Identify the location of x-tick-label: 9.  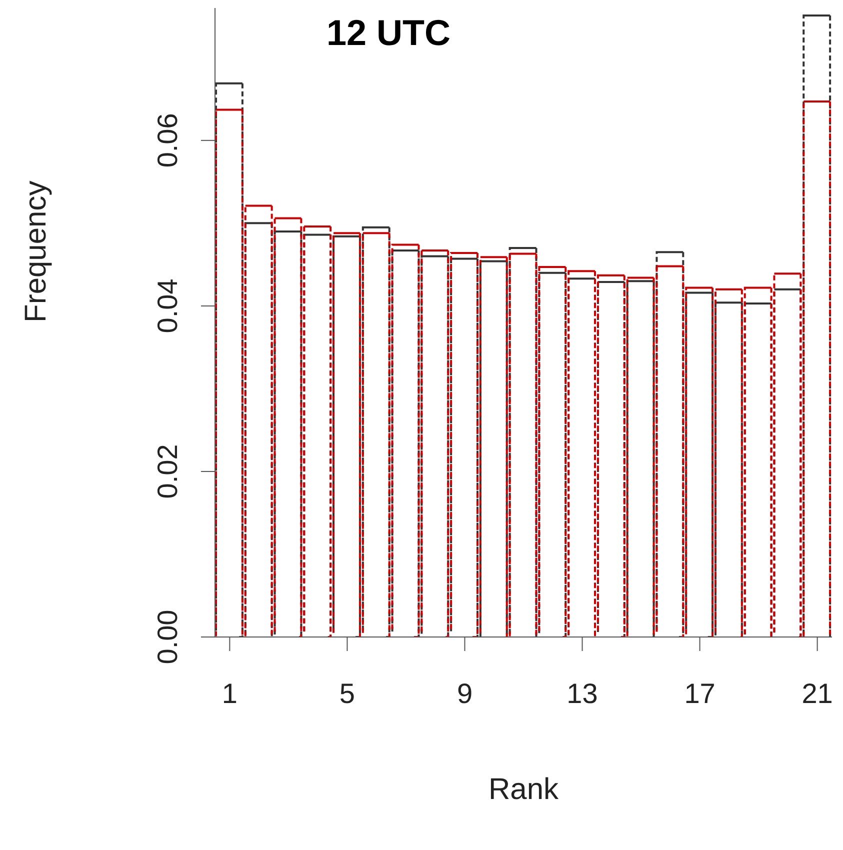
(464, 693).